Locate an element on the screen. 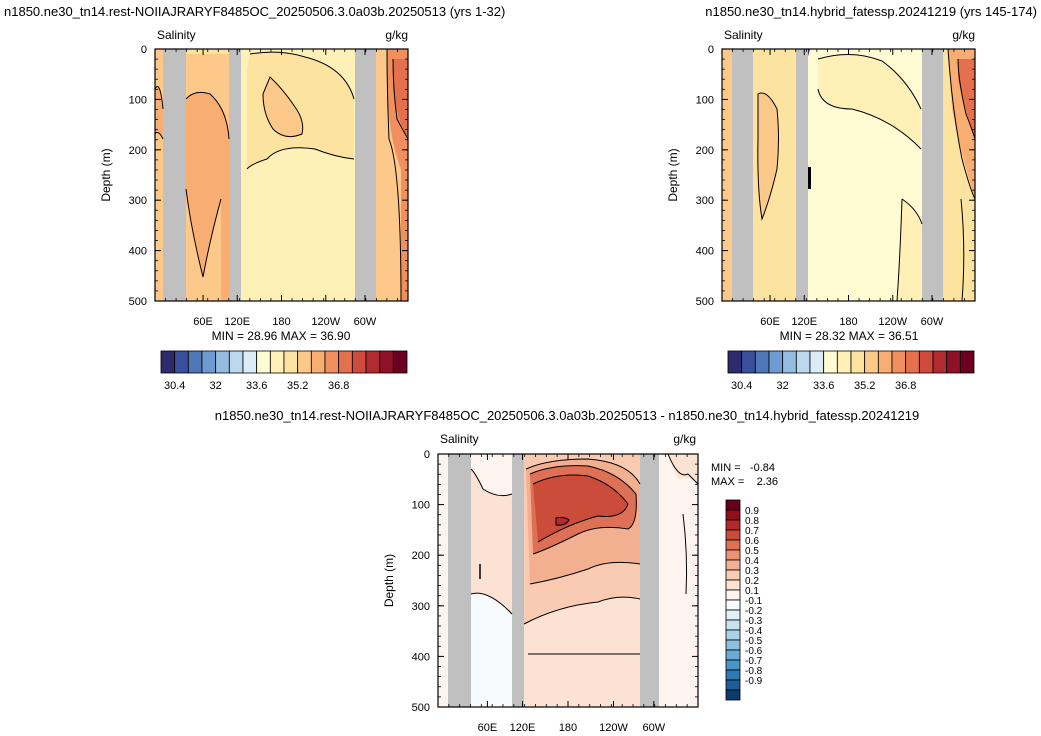 The height and width of the screenshot is (736, 1041). colorbar-label: -0.1 is located at coordinates (754, 601).